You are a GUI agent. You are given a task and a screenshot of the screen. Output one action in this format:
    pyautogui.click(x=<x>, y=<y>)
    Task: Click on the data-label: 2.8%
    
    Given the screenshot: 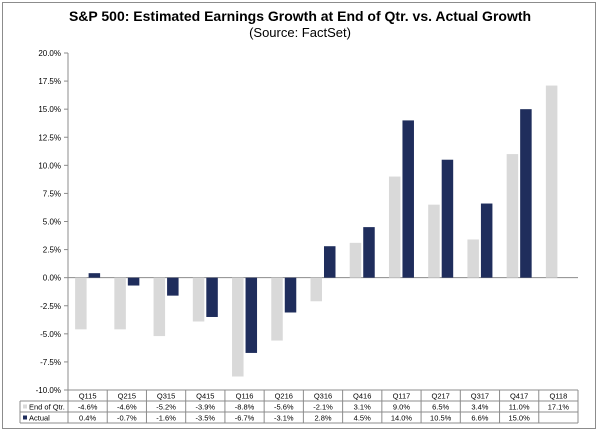 What is the action you would take?
    pyautogui.click(x=322, y=418)
    